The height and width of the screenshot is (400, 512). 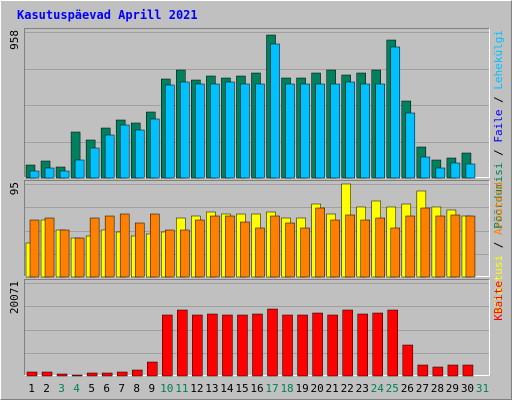 I want to click on x-tick-label: 2, so click(x=46, y=388).